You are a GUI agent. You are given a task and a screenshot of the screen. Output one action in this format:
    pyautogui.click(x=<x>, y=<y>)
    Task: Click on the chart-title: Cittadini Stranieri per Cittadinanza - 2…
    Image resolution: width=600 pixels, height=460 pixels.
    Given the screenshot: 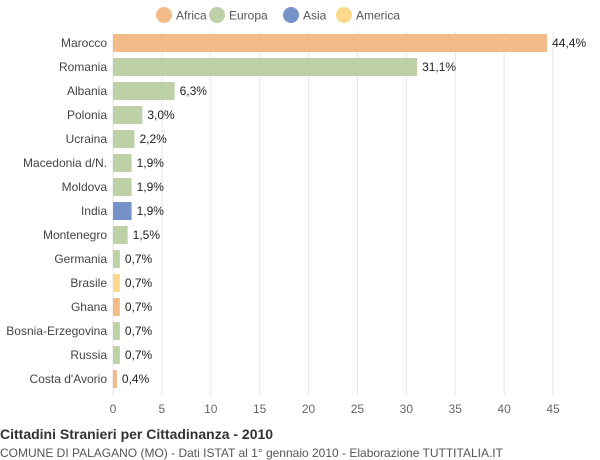 What is the action you would take?
    pyautogui.click(x=137, y=434)
    